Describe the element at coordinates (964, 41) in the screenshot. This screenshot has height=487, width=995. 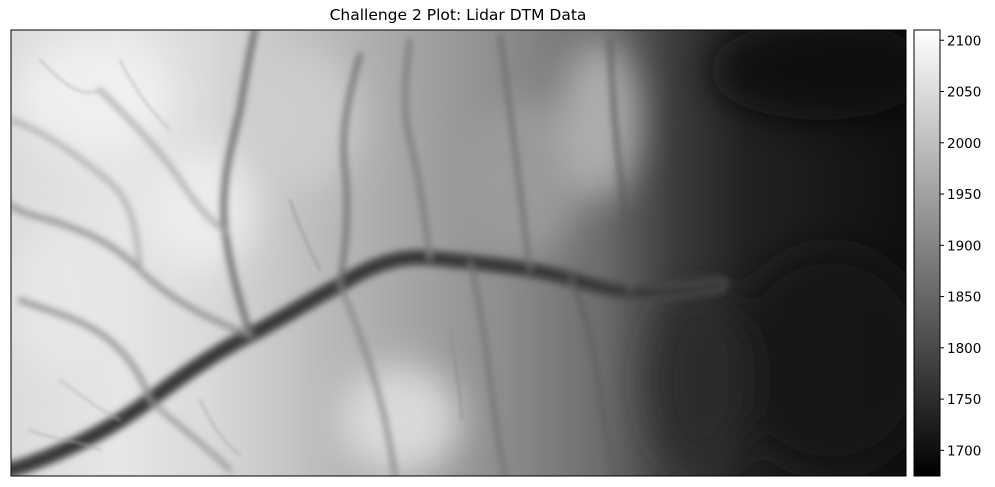
I see `colorbar-tick-label: 2100` at that location.